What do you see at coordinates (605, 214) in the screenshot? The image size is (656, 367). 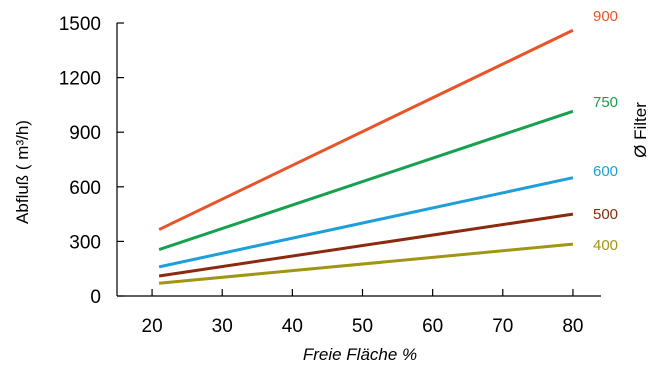 I see `series-label-500: 500` at bounding box center [605, 214].